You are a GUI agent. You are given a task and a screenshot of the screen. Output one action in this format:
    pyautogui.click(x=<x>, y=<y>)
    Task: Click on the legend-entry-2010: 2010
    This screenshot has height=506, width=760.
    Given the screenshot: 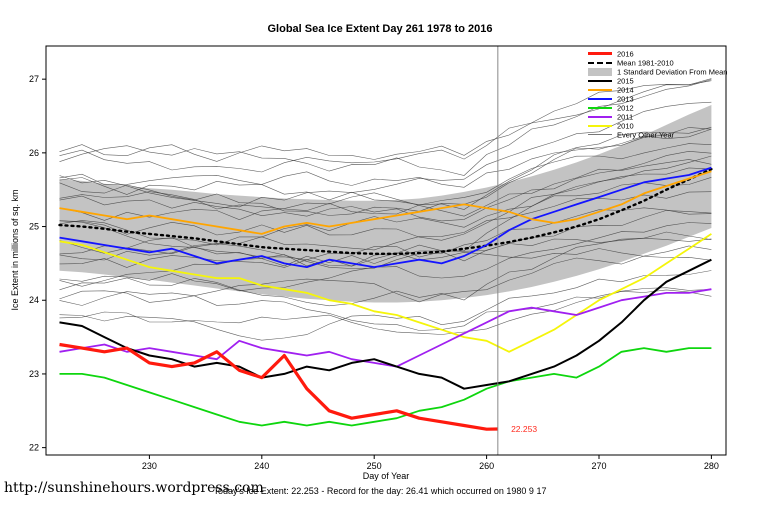 What is the action you would take?
    pyautogui.click(x=659, y=125)
    